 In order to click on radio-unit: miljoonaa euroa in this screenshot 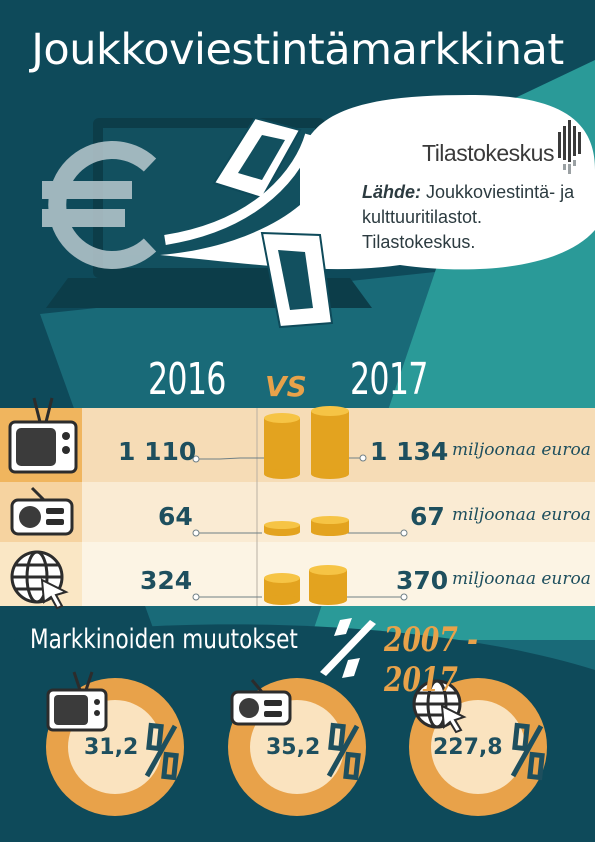, I will do `click(521, 515)`.